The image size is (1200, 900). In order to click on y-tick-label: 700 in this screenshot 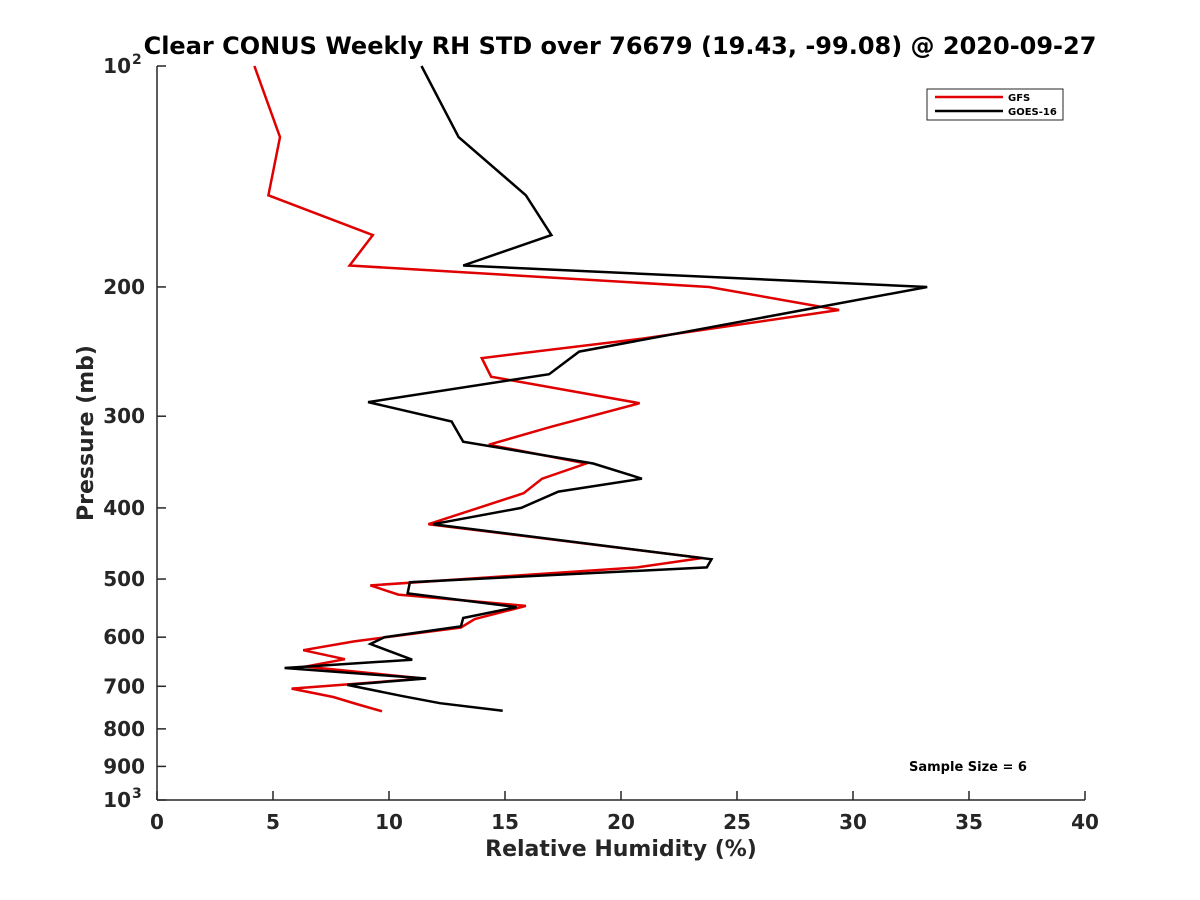, I will do `click(124, 686)`.